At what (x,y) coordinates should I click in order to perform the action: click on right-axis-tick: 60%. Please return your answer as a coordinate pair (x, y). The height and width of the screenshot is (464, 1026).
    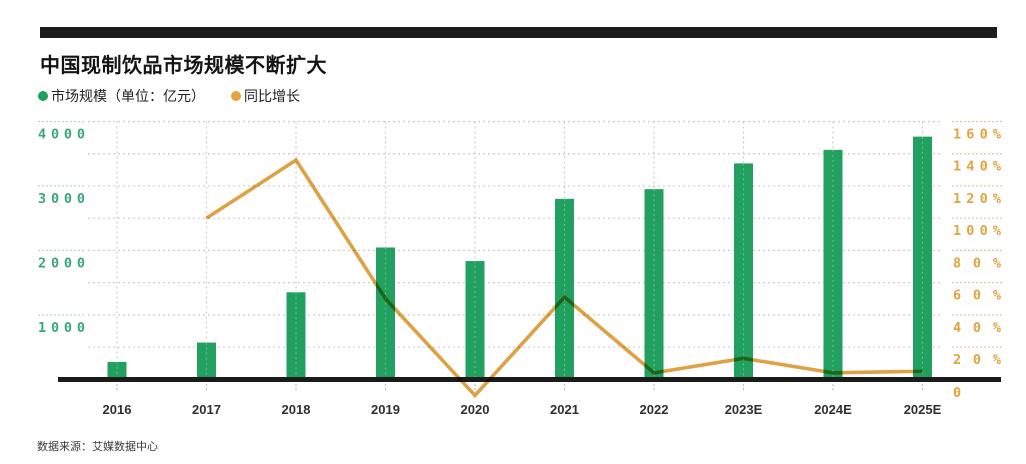
    Looking at the image, I should click on (977, 296).